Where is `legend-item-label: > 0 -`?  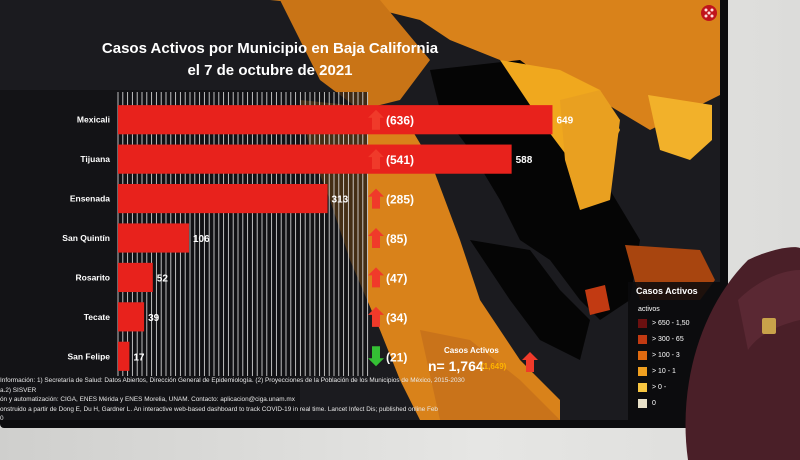 legend-item-label: > 0 - is located at coordinates (659, 387).